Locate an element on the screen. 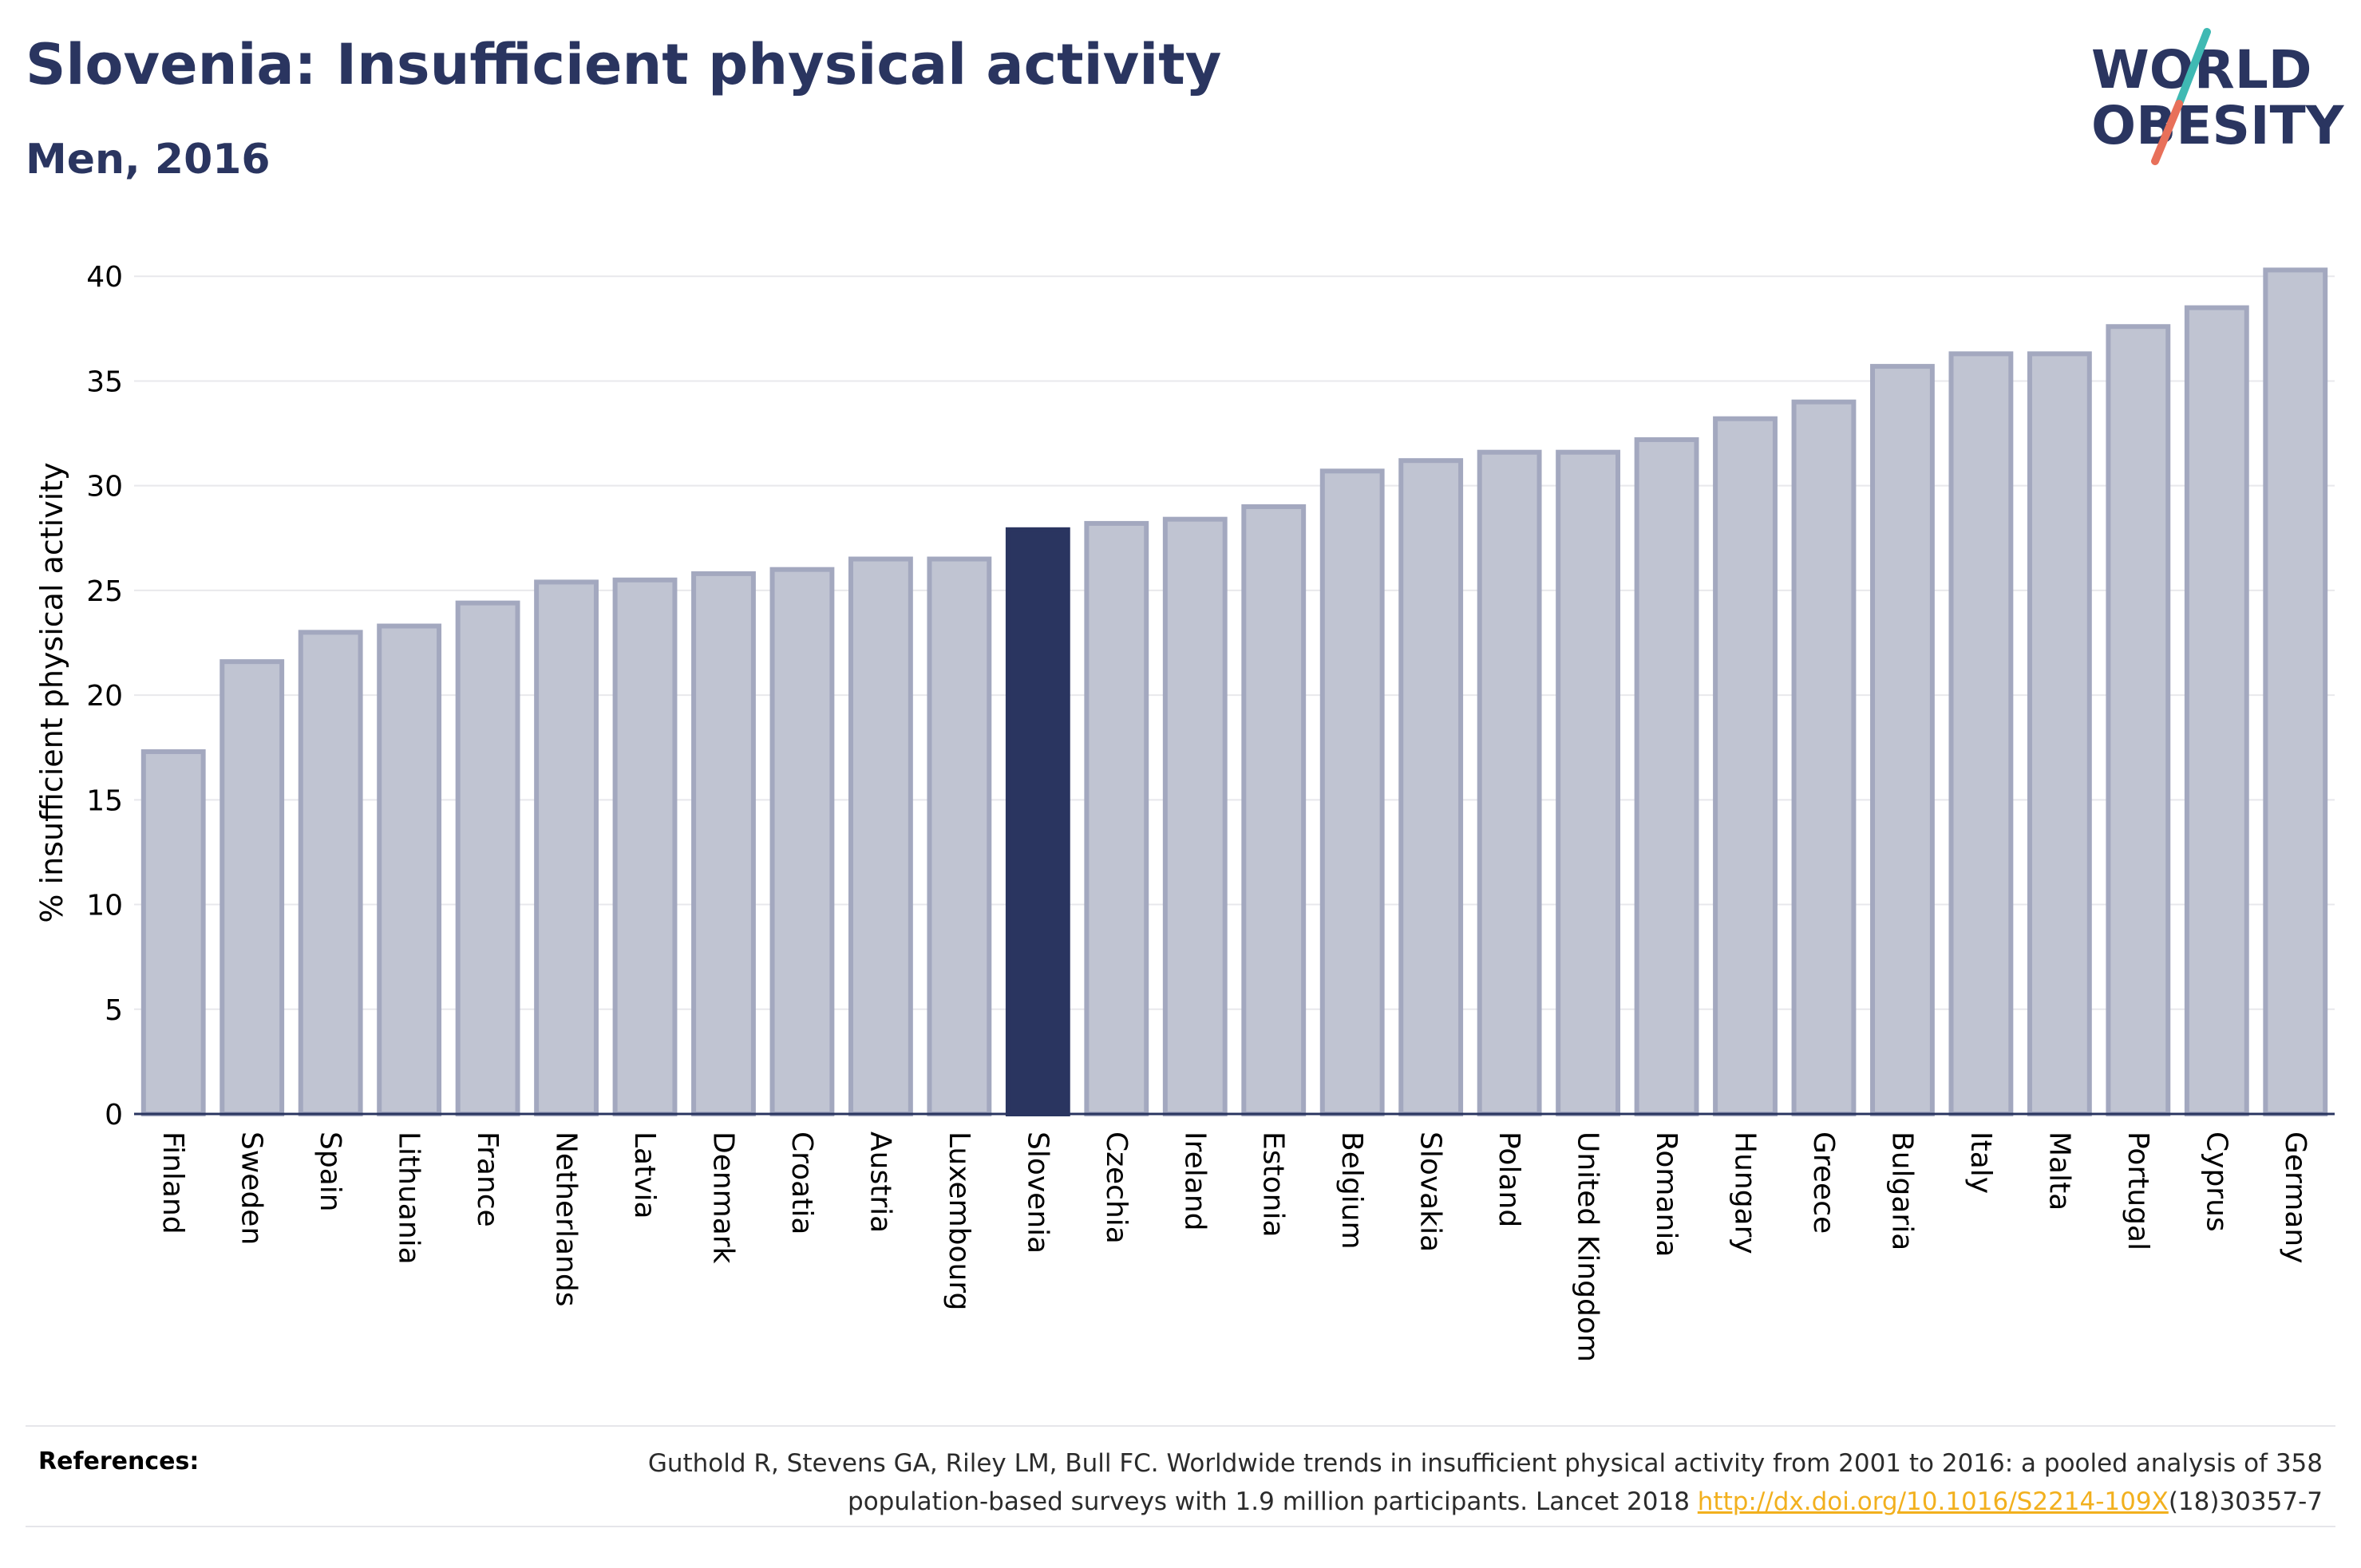  bar-united-kingdom is located at coordinates (1588, 782).